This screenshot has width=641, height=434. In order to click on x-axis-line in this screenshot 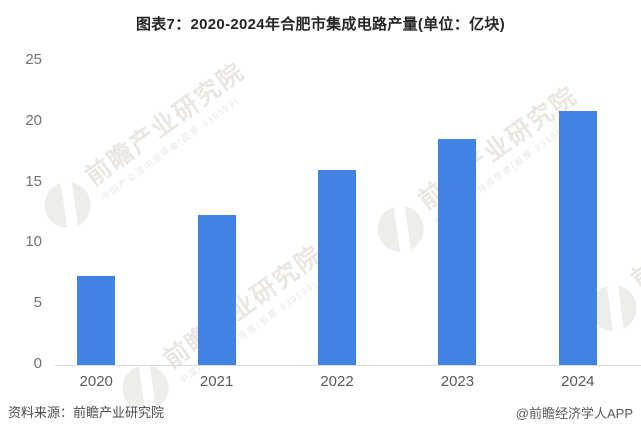, I will do `click(348, 365)`.